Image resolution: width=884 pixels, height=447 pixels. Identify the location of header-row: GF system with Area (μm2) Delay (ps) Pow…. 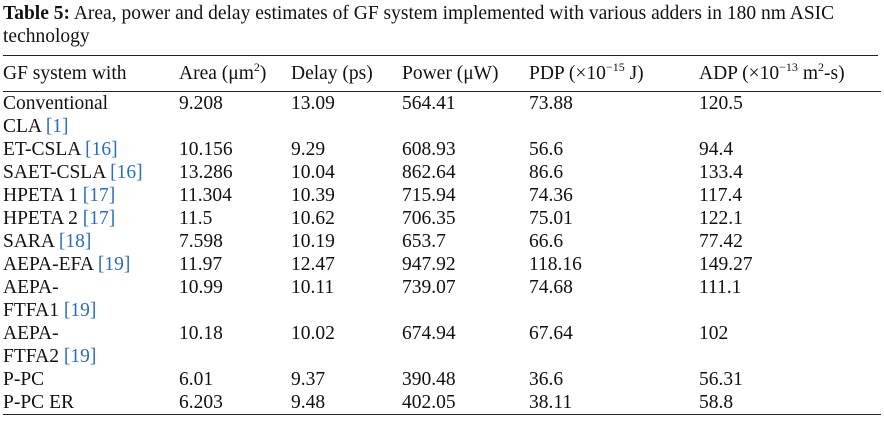
(442, 74).